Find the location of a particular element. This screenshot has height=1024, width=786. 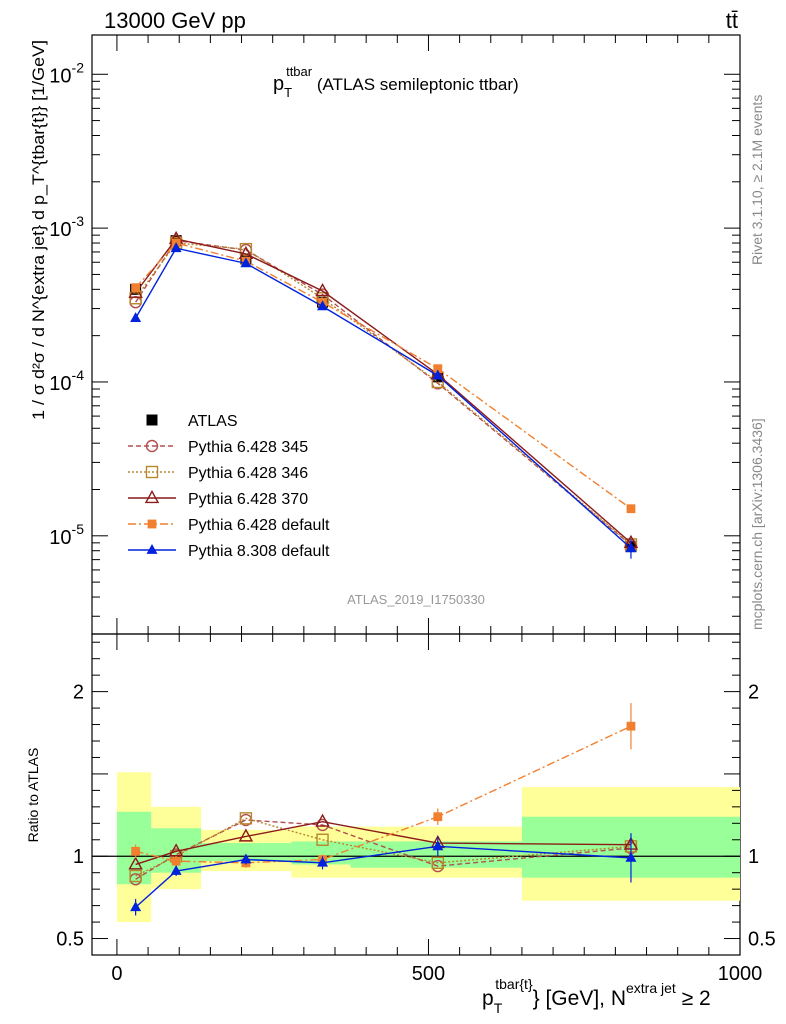

legend-item-3: Pythia 6.428 370 is located at coordinates (218, 498).